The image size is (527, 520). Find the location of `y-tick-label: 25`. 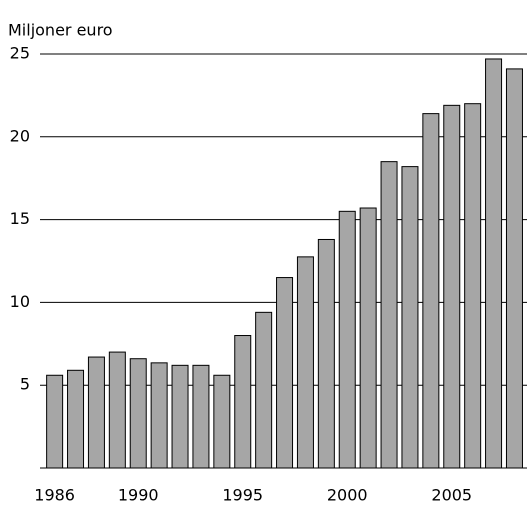

y-tick-label: 25 is located at coordinates (20, 53).